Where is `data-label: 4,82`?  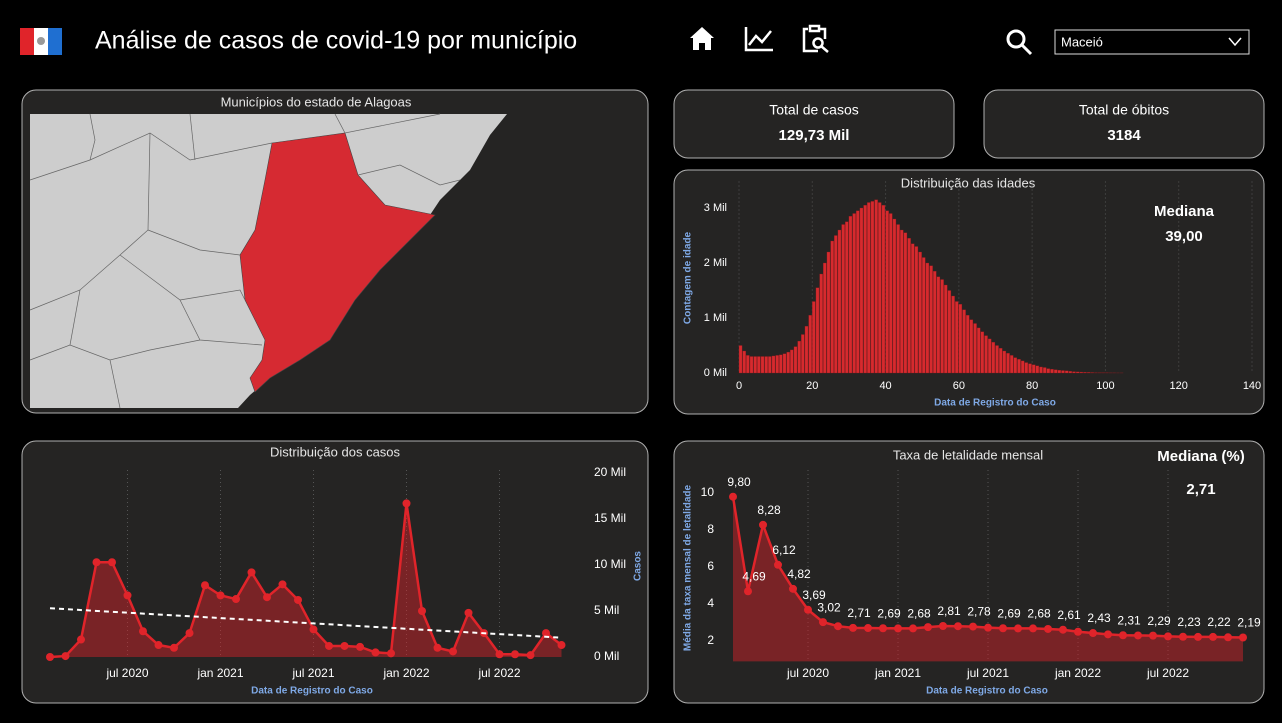
data-label: 4,82 is located at coordinates (799, 574).